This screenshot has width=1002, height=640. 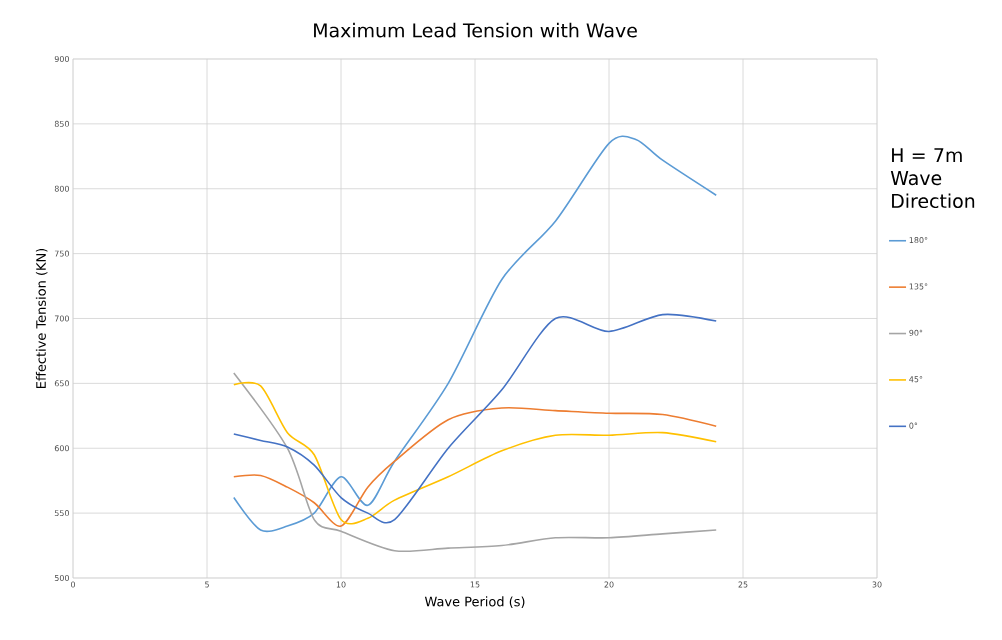 I want to click on legend-title: H = 7m Wave Direction, so click(x=932, y=178).